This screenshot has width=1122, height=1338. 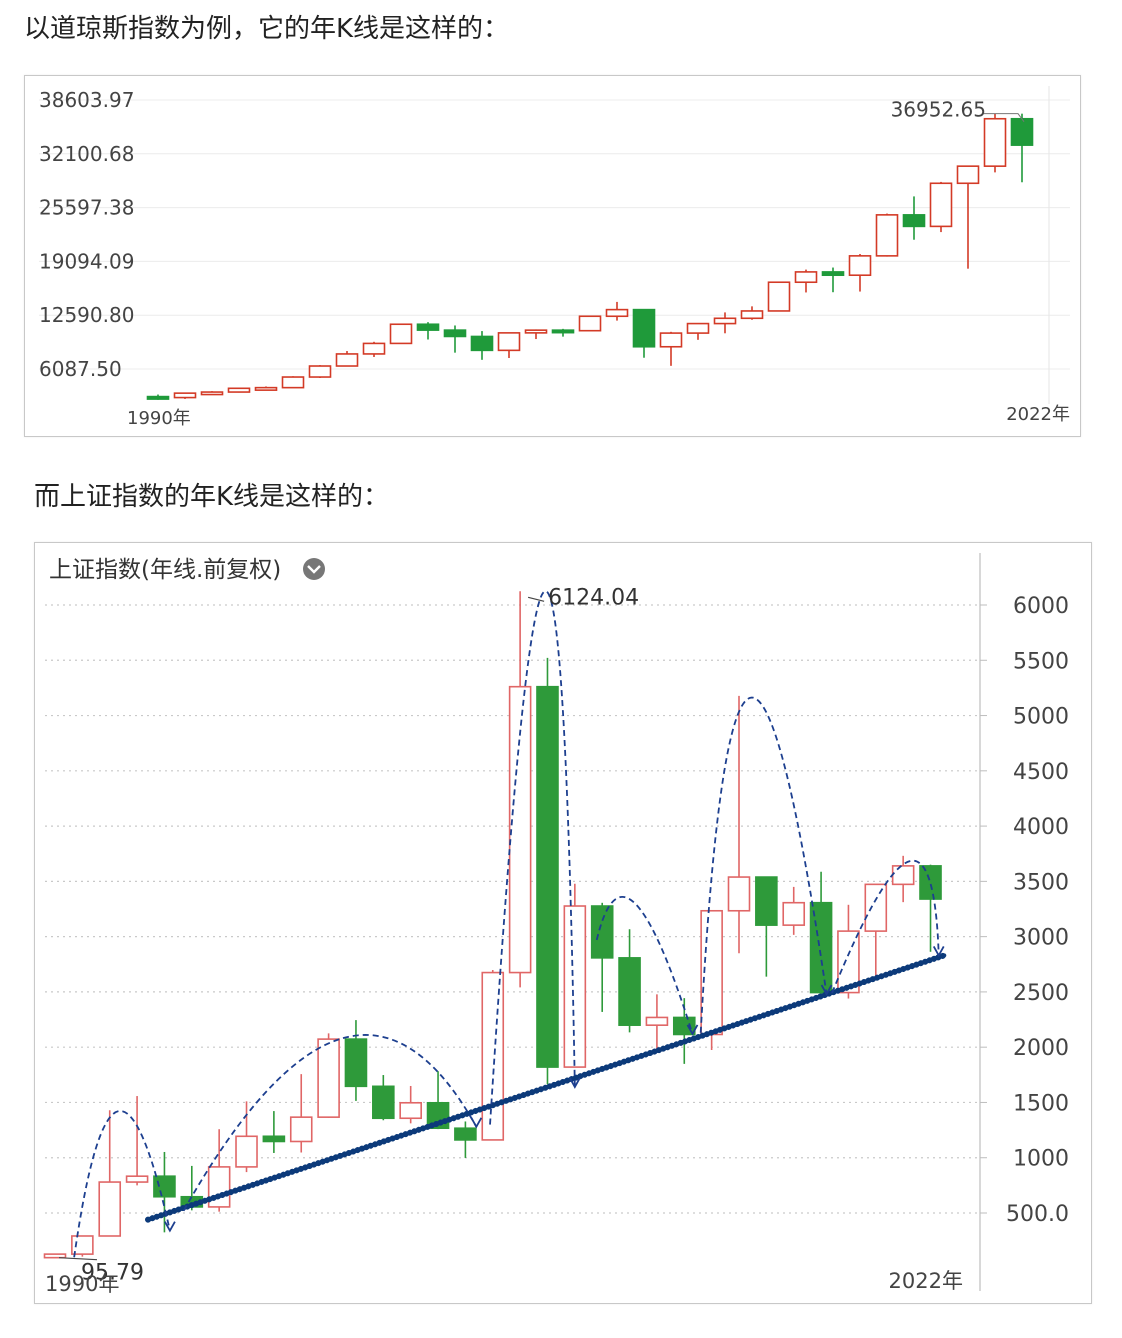 What do you see at coordinates (86, 208) in the screenshot?
I see `y-tick-label: 25597.38` at bounding box center [86, 208].